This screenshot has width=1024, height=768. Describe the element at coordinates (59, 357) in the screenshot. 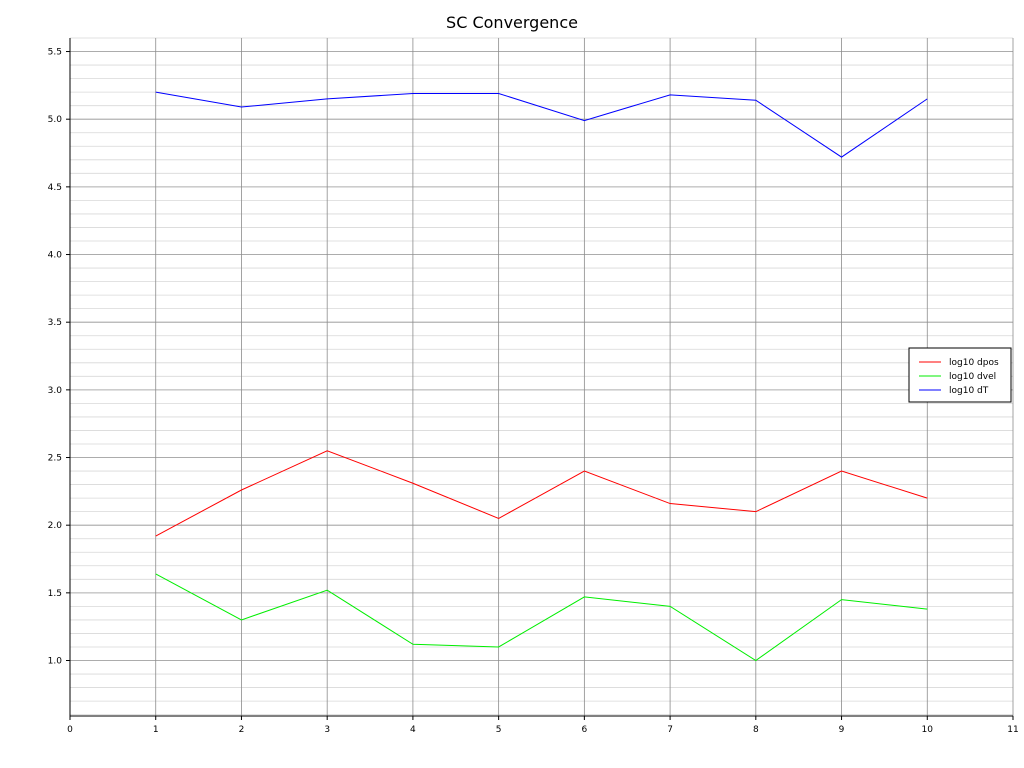

I see `y-axis-ticks: 1.0 1.5 2.0 2.5 3.0 3.5 4.0 4.5 5.0 5.5` at that location.